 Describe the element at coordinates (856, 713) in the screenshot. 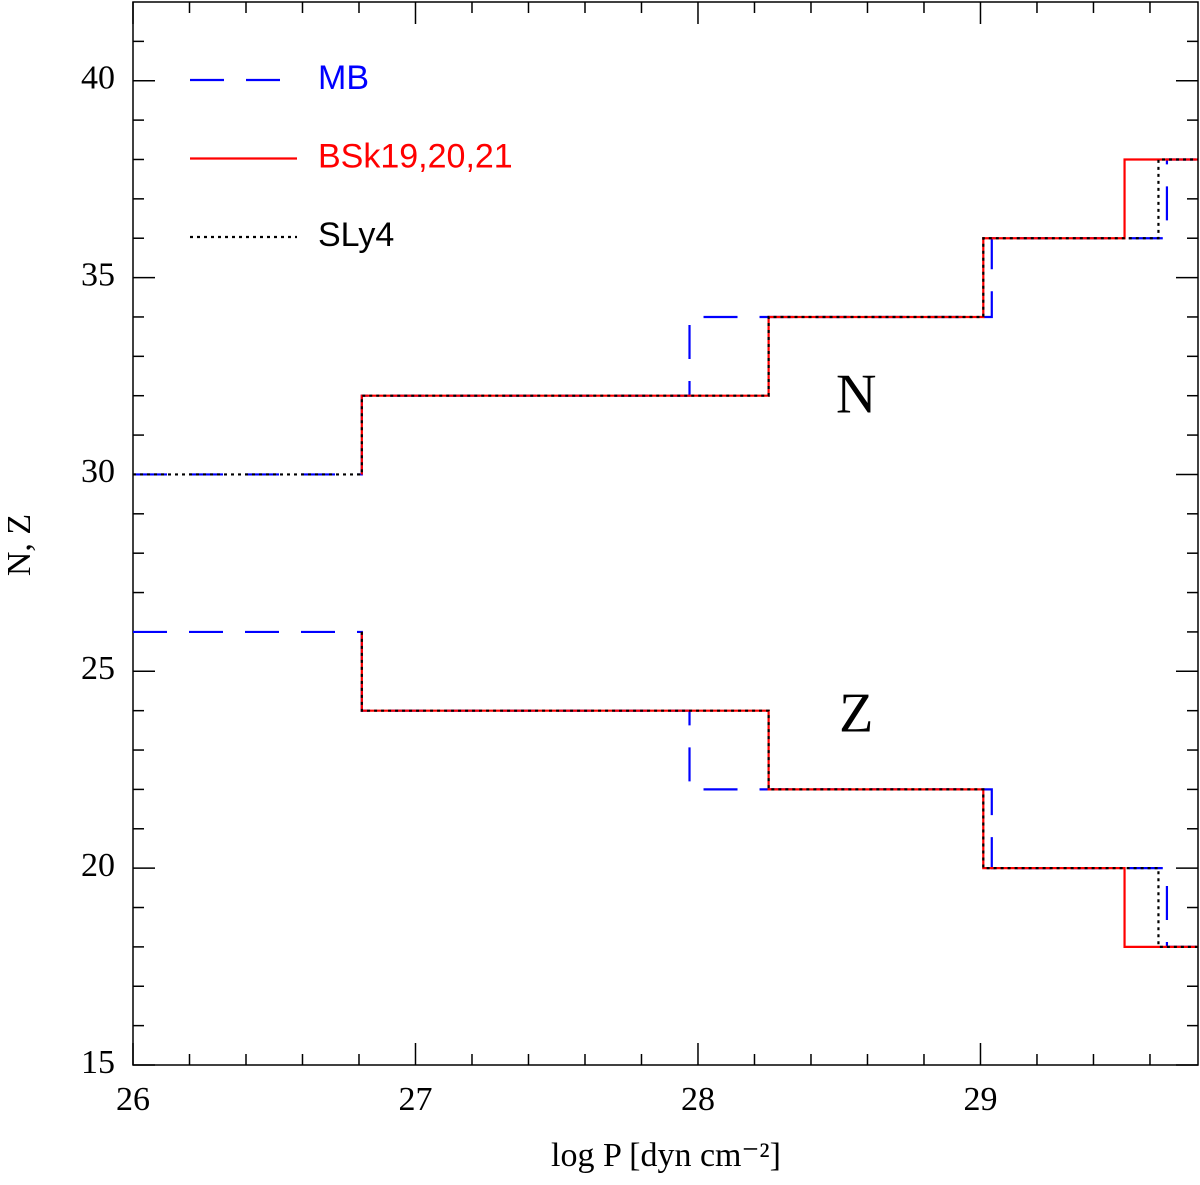

I see `annotation: Z` at that location.